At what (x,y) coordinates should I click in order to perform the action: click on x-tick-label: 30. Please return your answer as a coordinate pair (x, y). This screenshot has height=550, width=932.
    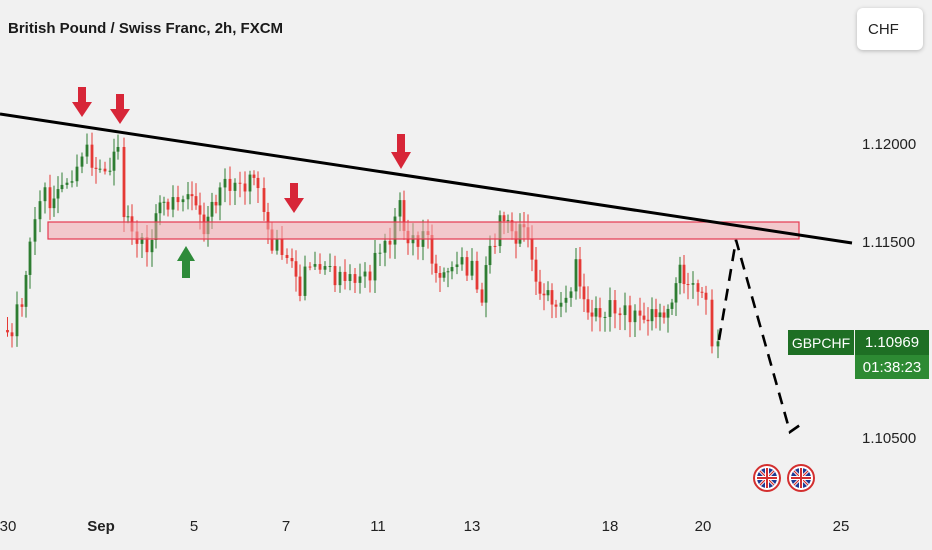
    Looking at the image, I should click on (8, 526).